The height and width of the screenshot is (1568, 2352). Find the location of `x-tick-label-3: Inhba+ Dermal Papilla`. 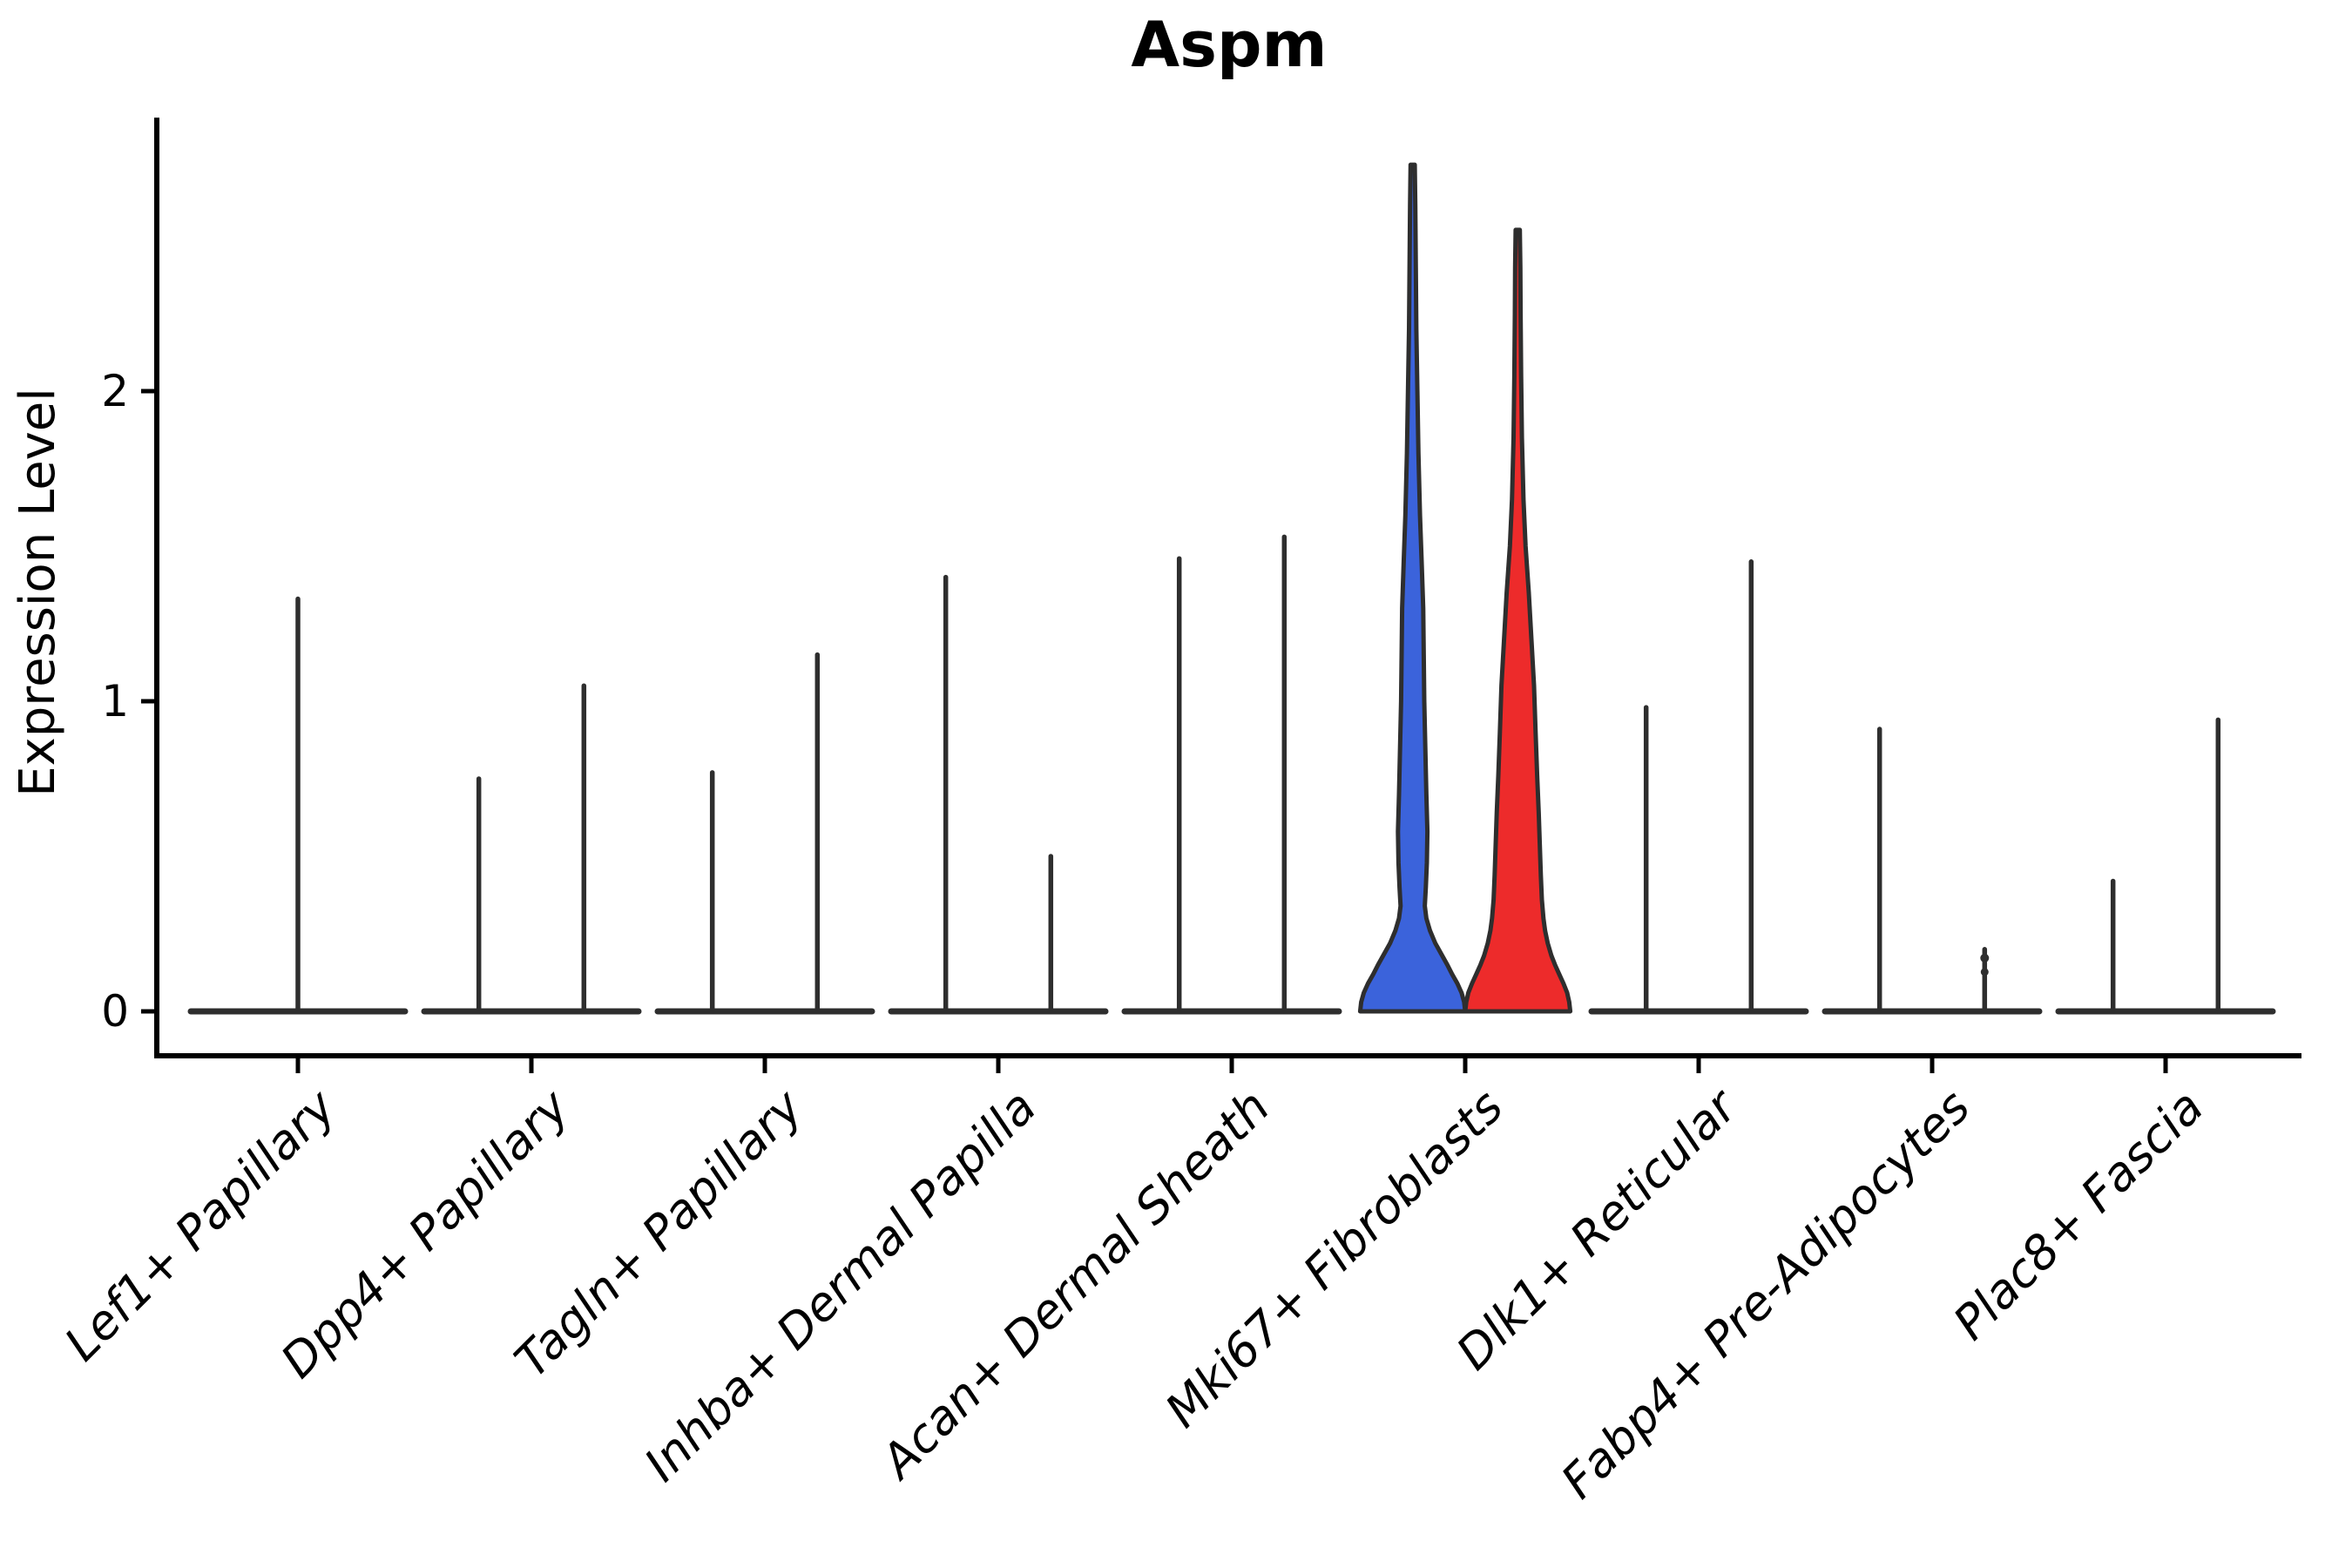

x-tick-label-3: Inhba+ Dermal Papilla is located at coordinates (840, 1285).